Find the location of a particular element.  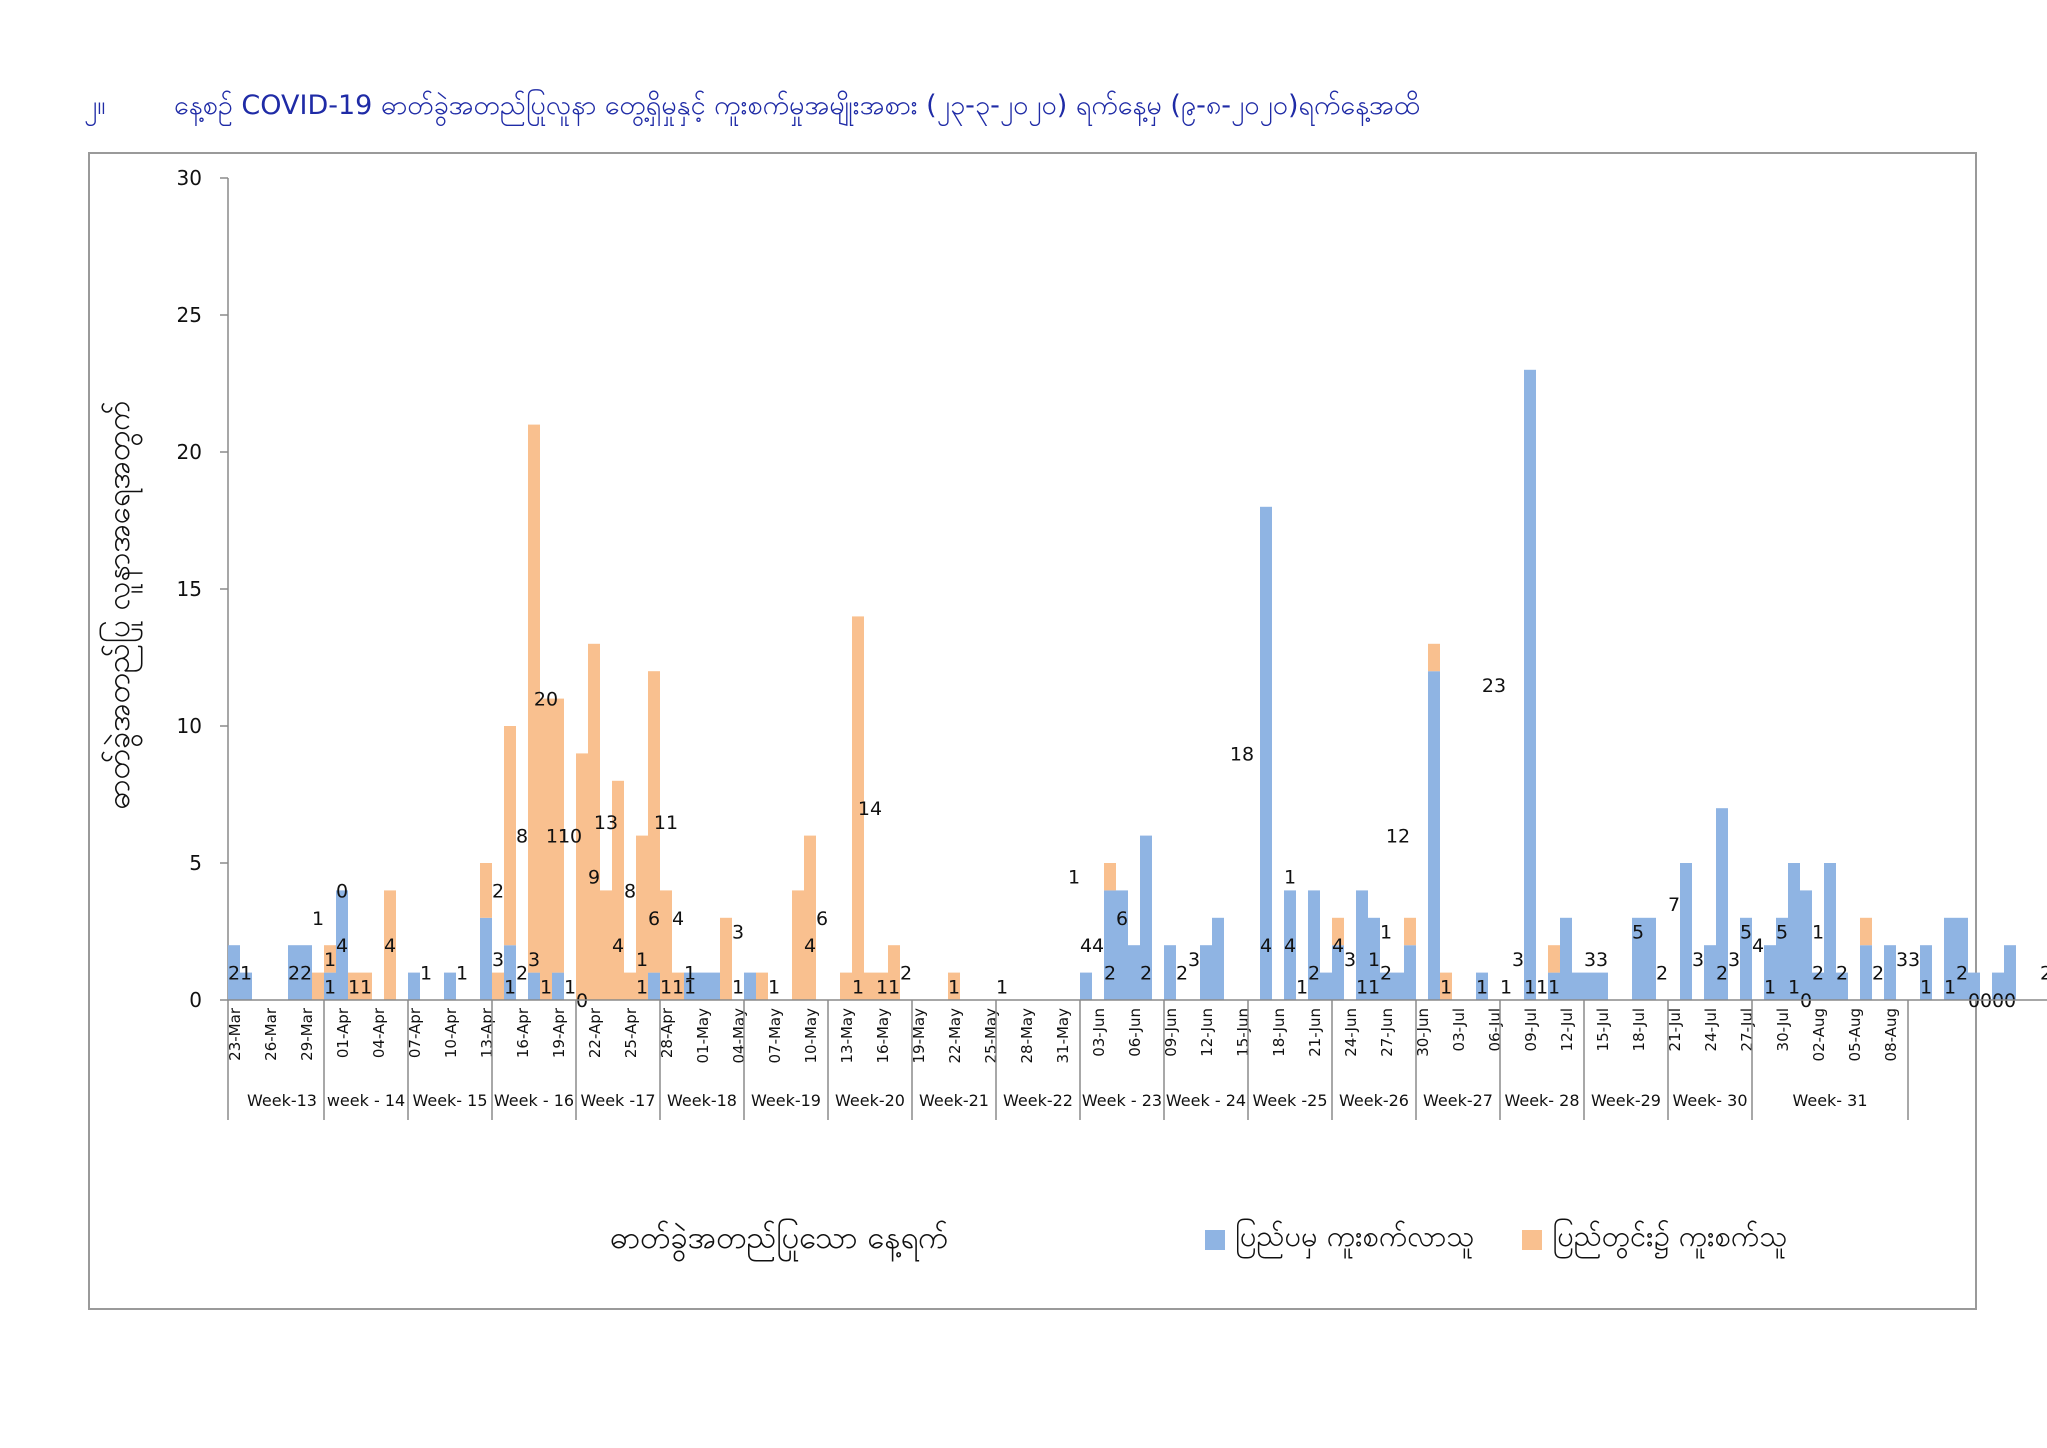

x-tick-label: 21-Jul is located at coordinates (1675, 1029).